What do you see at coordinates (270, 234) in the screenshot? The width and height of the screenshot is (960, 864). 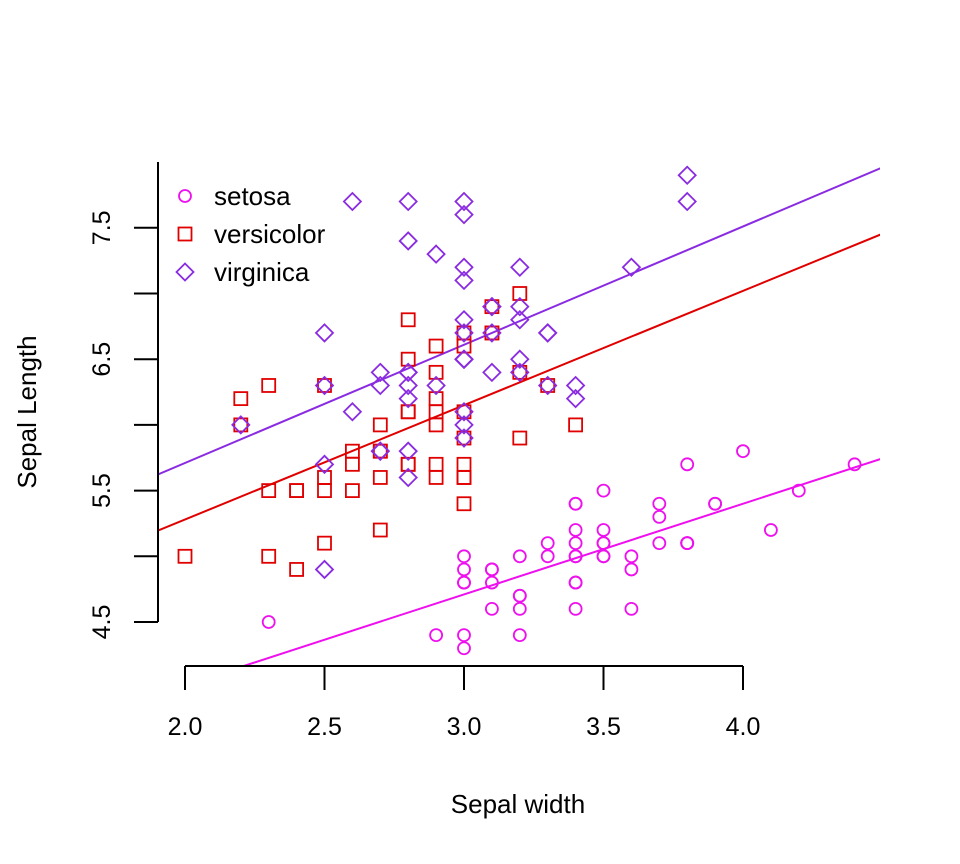 I see `legend-label-versicolor: versicolor` at bounding box center [270, 234].